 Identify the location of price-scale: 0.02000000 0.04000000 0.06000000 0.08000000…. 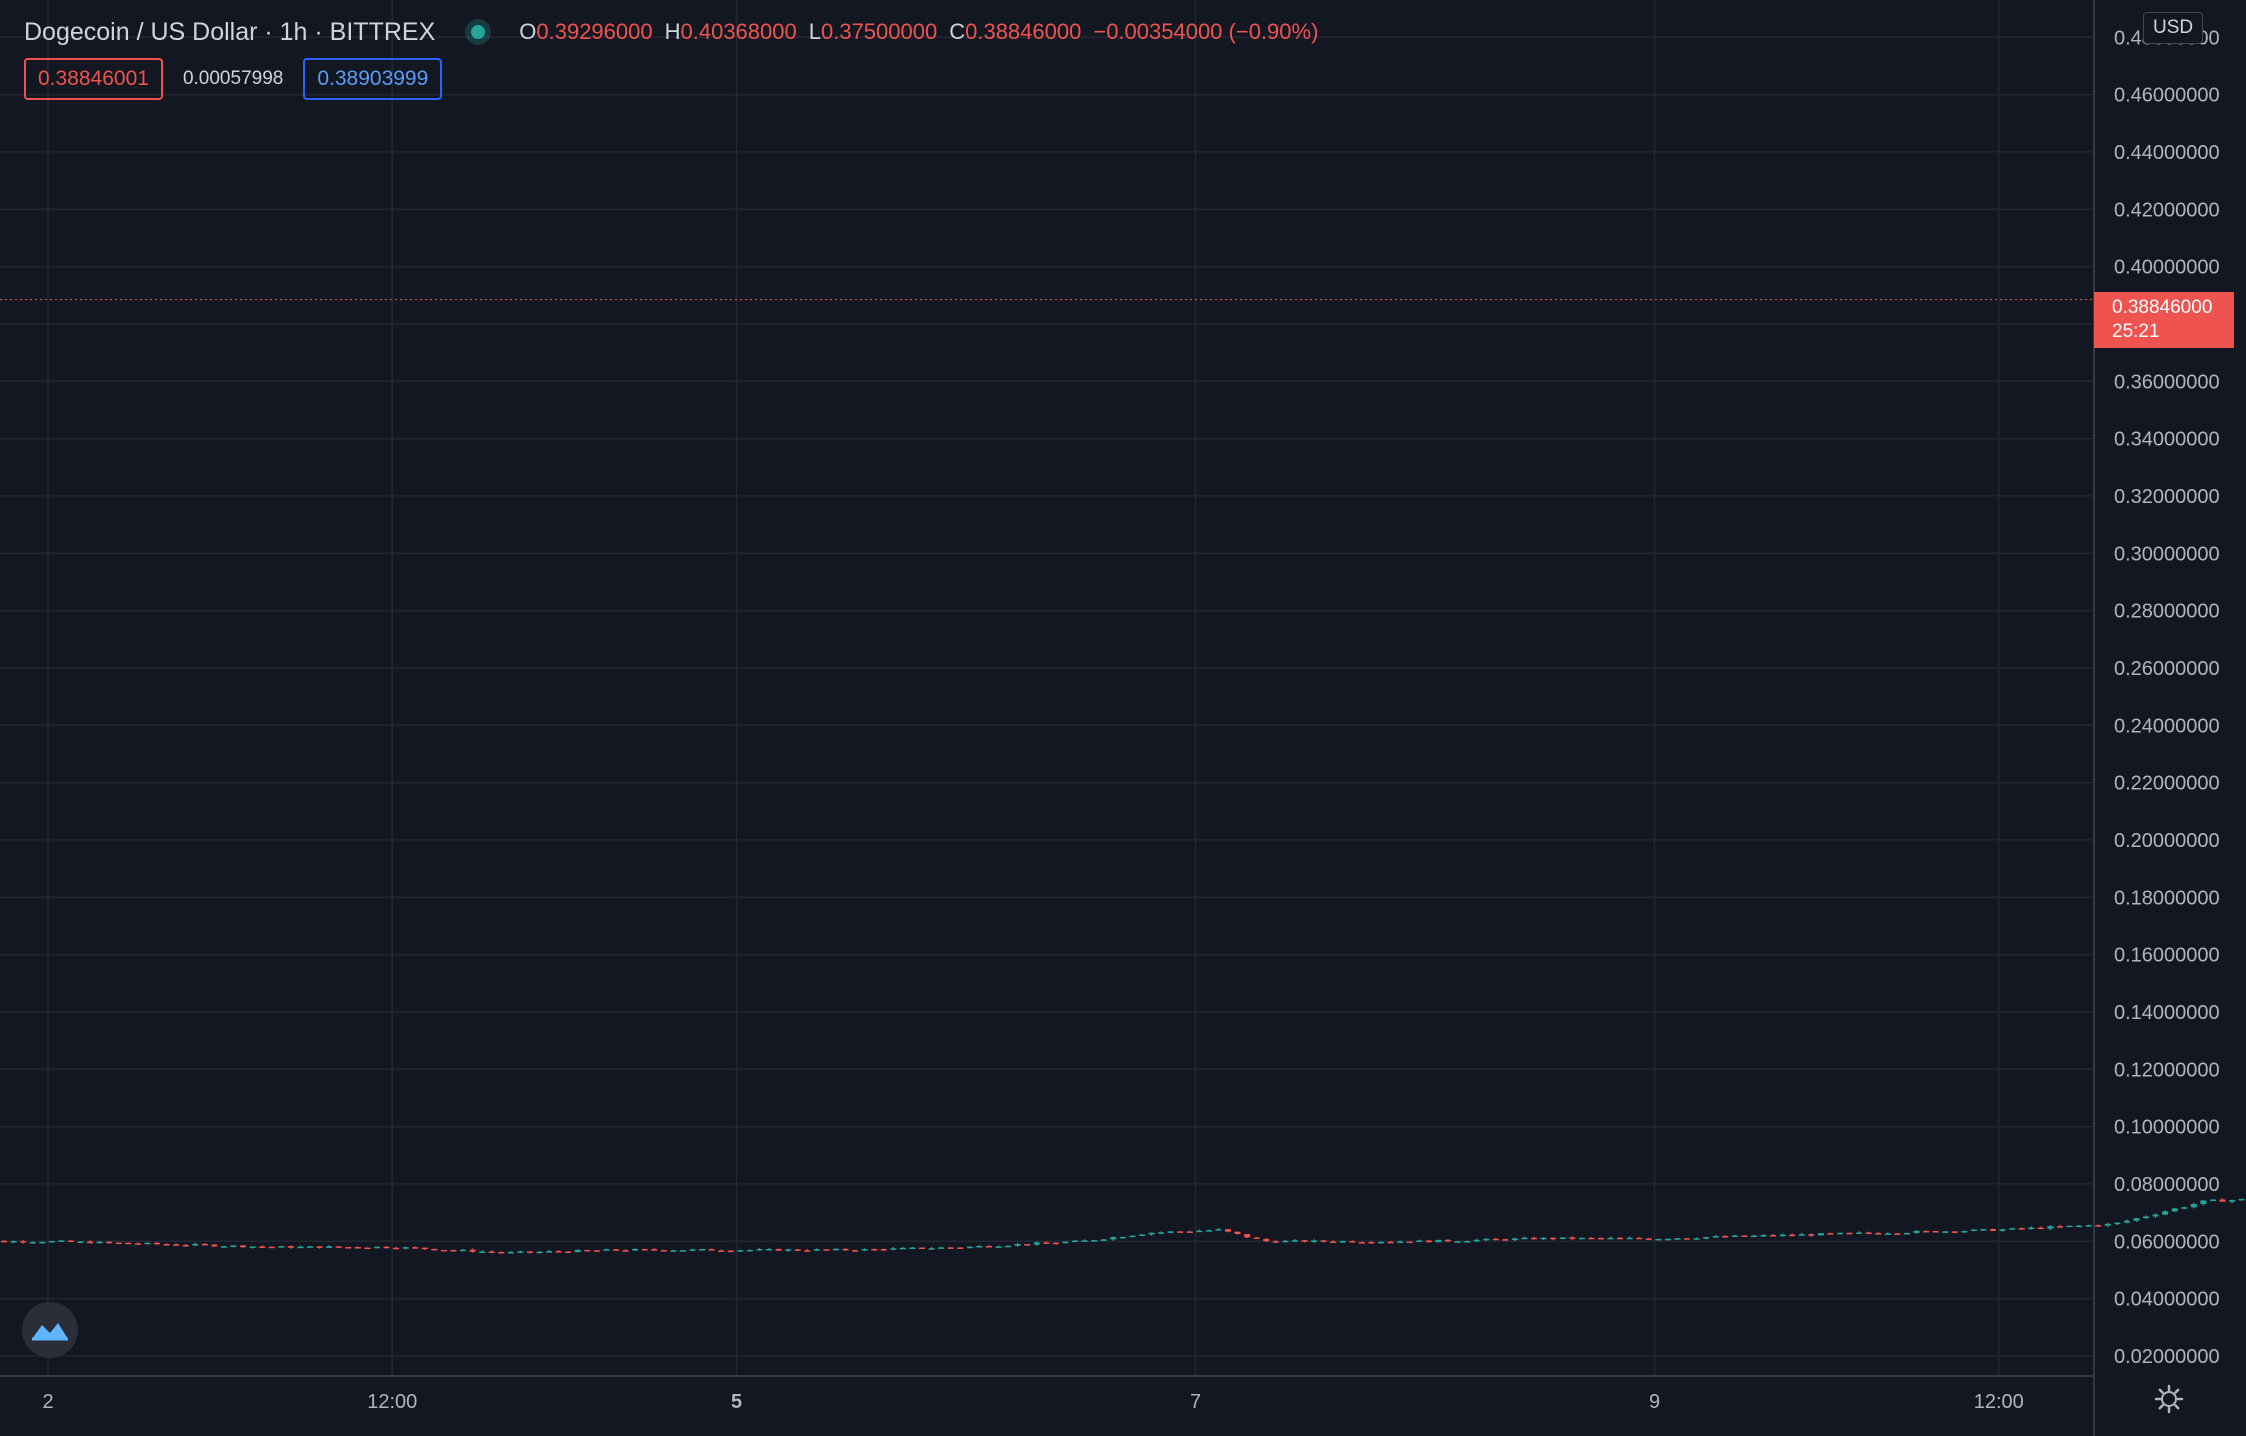
(2167, 697).